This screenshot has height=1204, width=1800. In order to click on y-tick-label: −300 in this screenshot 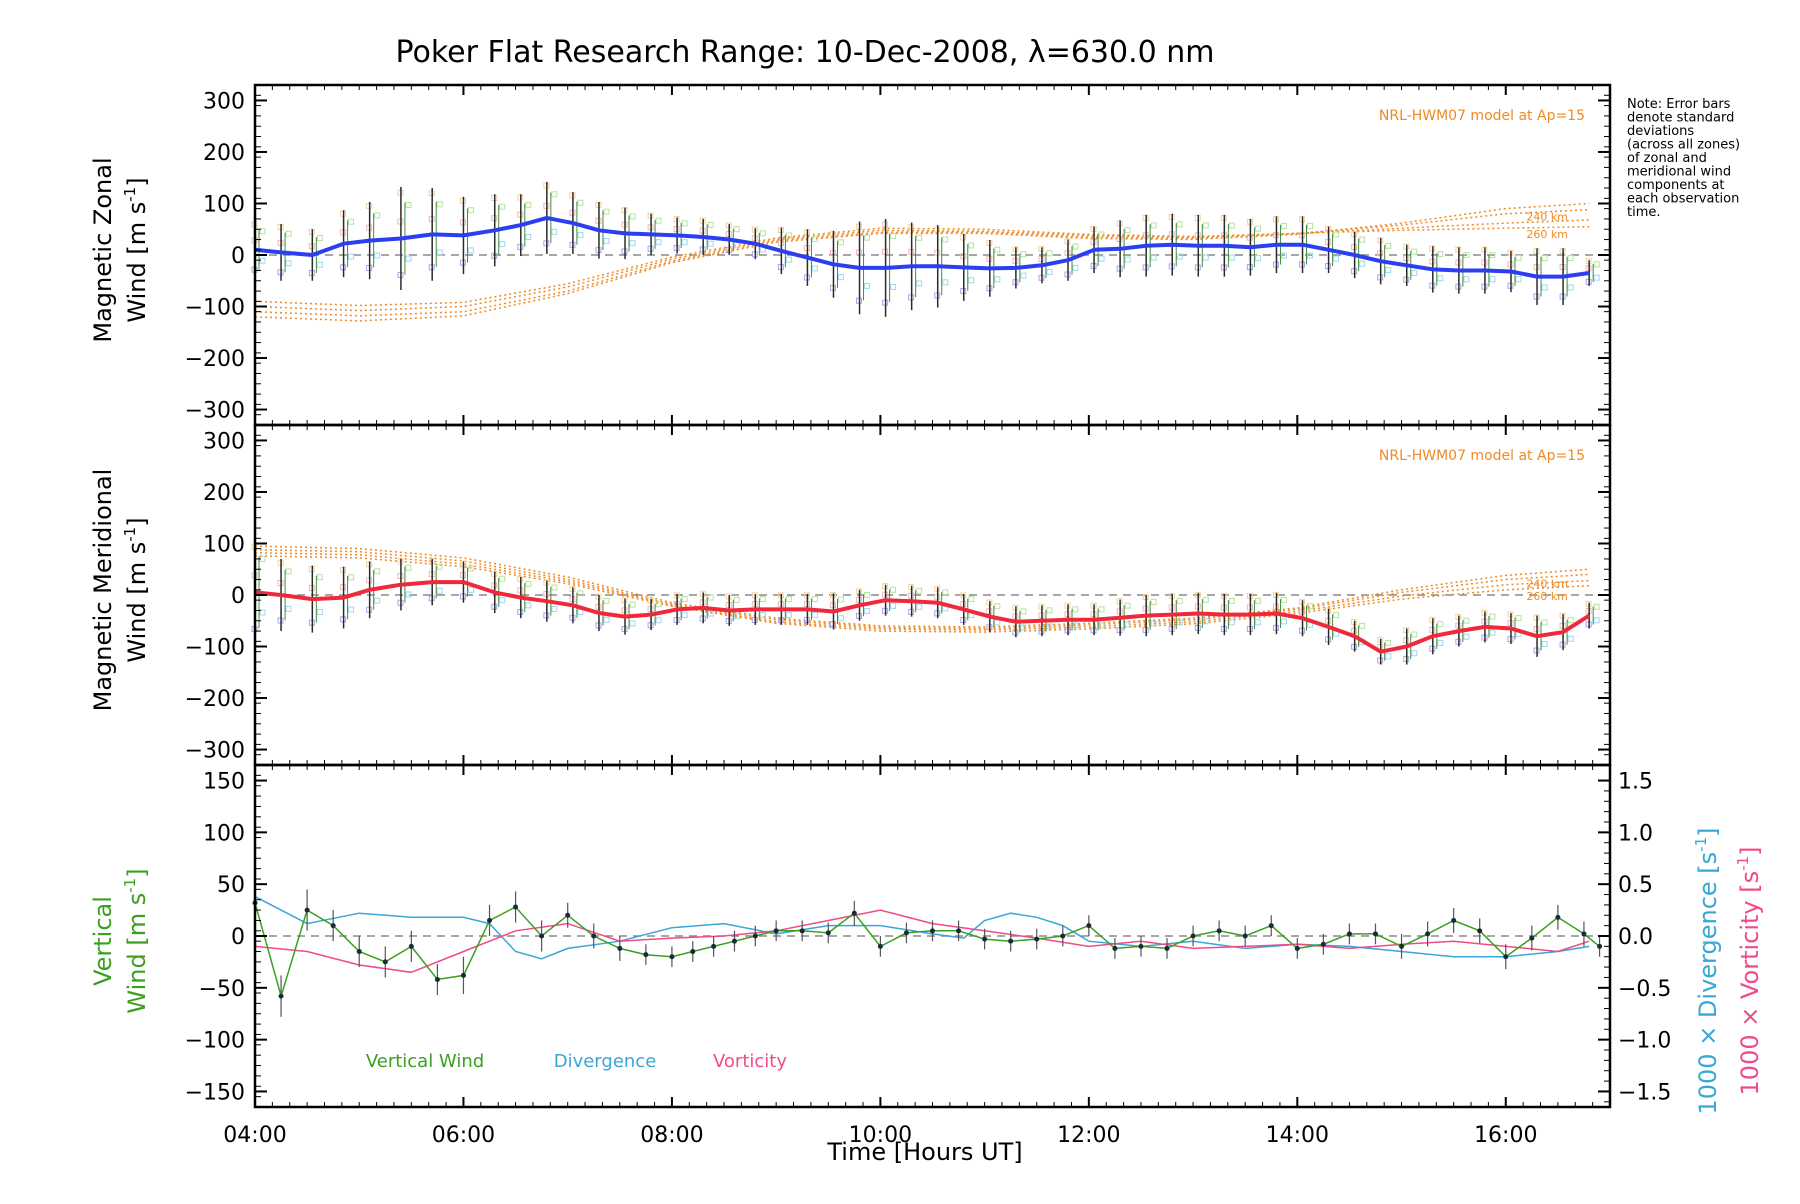, I will do `click(215, 411)`.